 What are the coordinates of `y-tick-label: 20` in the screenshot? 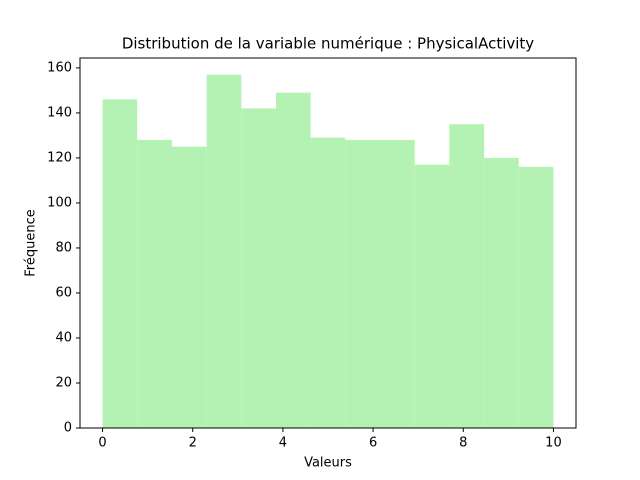 It's located at (63, 382).